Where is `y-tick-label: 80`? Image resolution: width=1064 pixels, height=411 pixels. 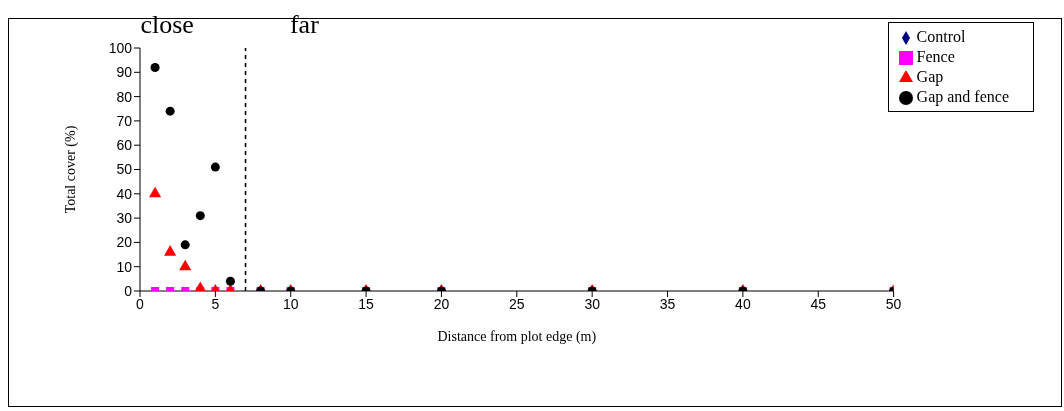
y-tick-label: 80 is located at coordinates (124, 96).